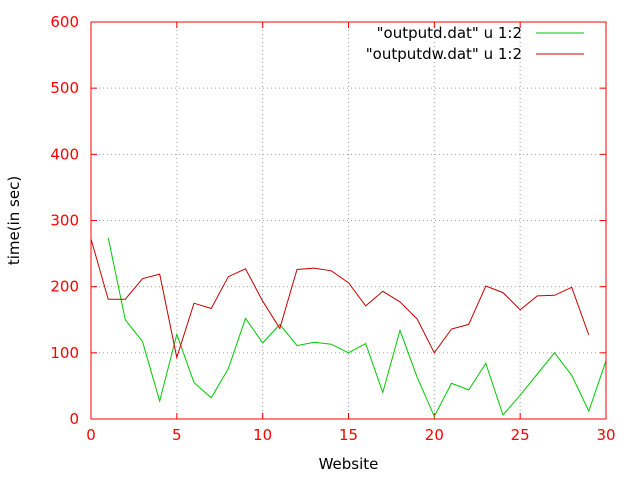 Image resolution: width=640 pixels, height=480 pixels. I want to click on y-tick-label: 500, so click(64, 88).